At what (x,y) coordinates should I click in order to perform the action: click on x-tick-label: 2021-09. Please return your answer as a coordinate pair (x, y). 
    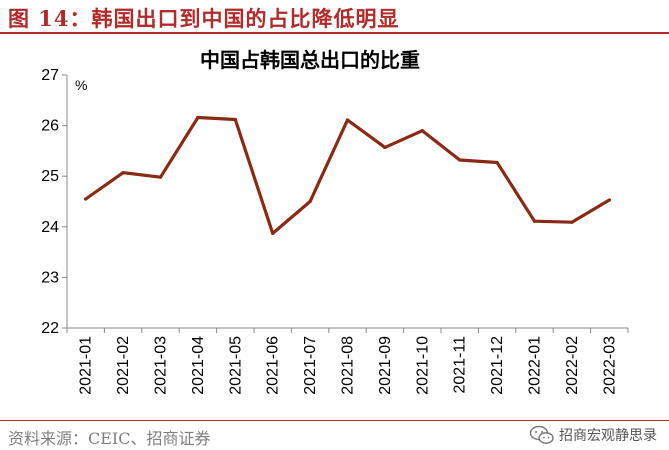
    Looking at the image, I should click on (385, 365).